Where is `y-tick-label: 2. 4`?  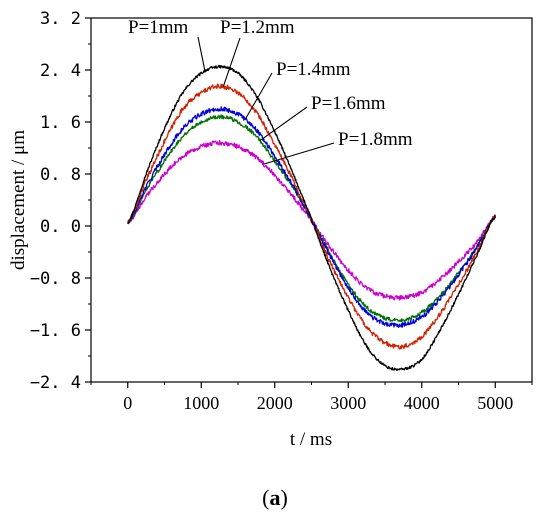
y-tick-label: 2. 4 is located at coordinates (60, 71).